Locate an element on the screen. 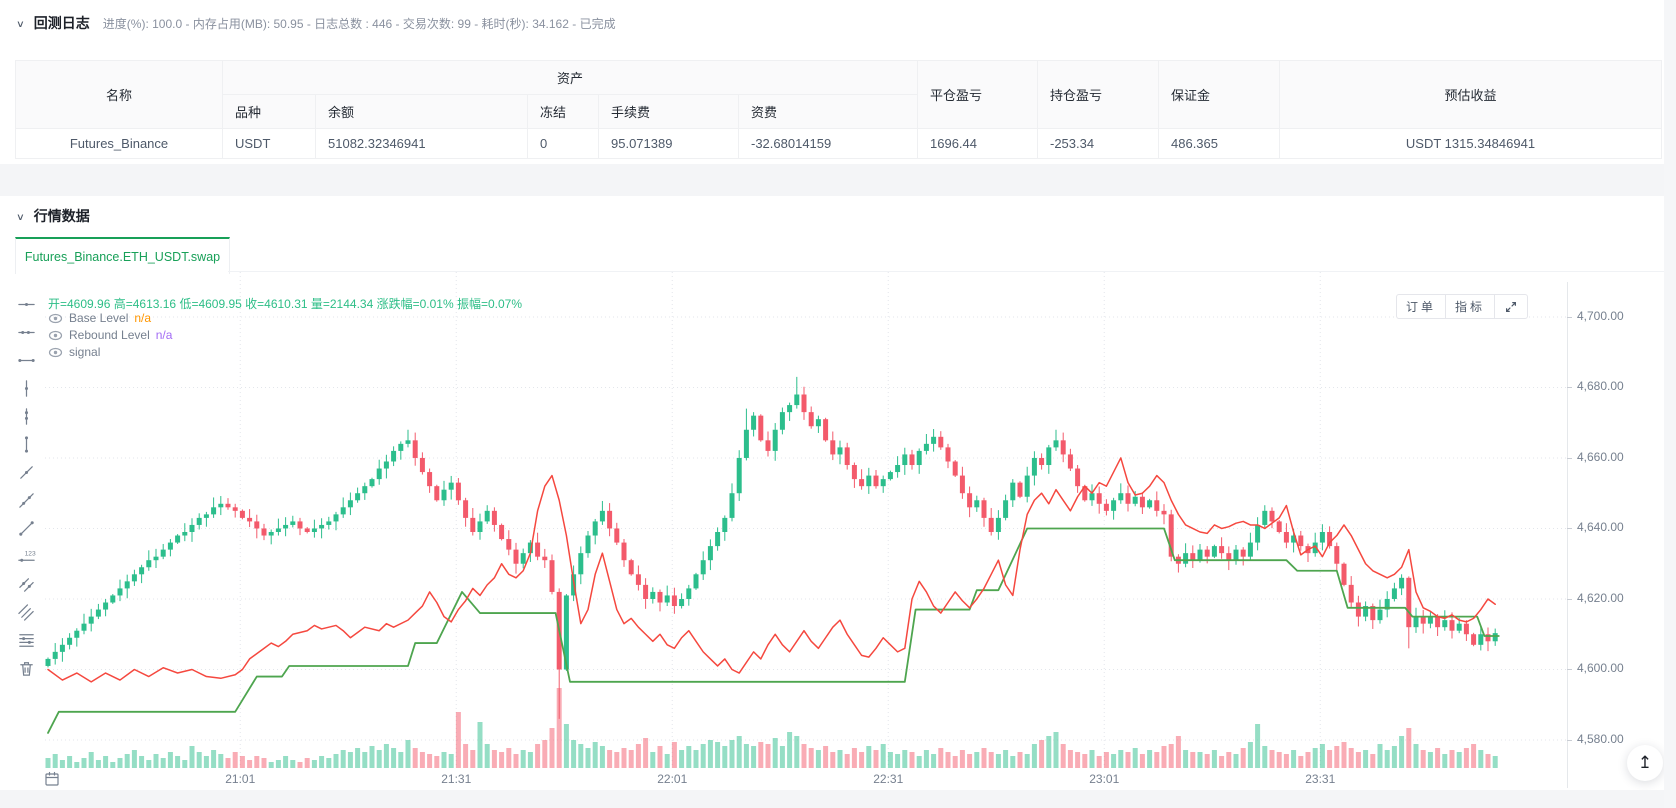 The height and width of the screenshot is (808, 1676). col-header-margin: 保证金 is located at coordinates (1219, 94).